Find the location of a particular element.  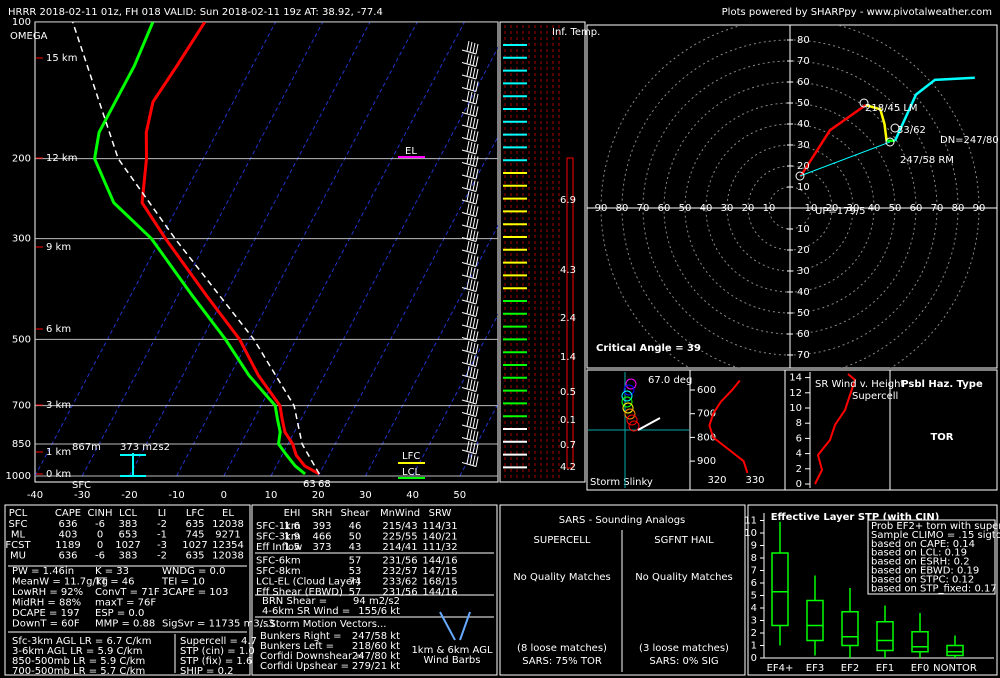

x-tick-label: 50 is located at coordinates (459, 495).